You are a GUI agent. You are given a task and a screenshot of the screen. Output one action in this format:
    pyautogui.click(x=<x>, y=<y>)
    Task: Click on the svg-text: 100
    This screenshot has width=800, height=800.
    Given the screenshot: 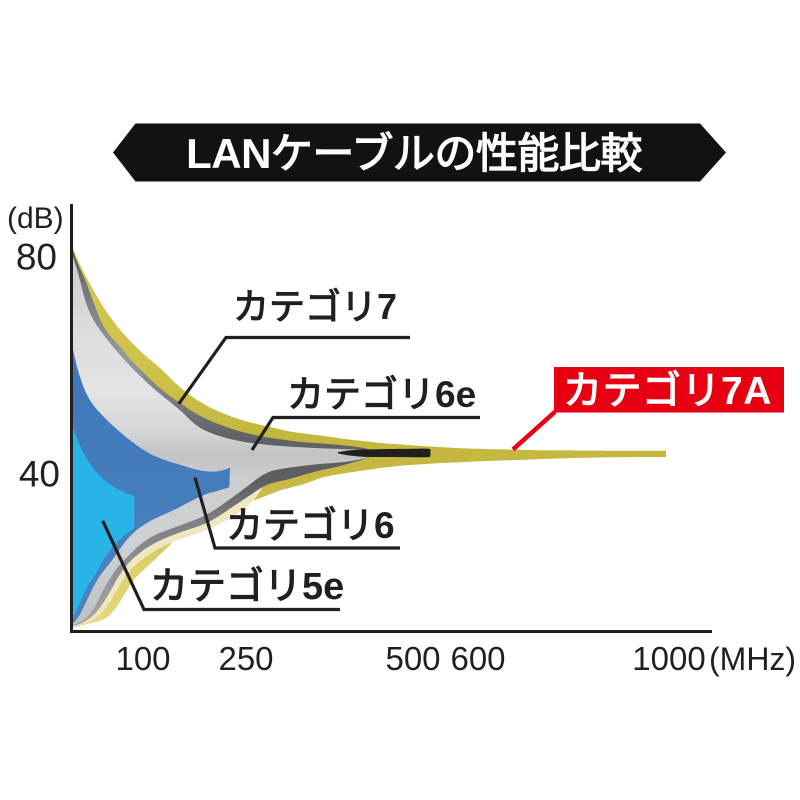 What is the action you would take?
    pyautogui.click(x=142, y=658)
    